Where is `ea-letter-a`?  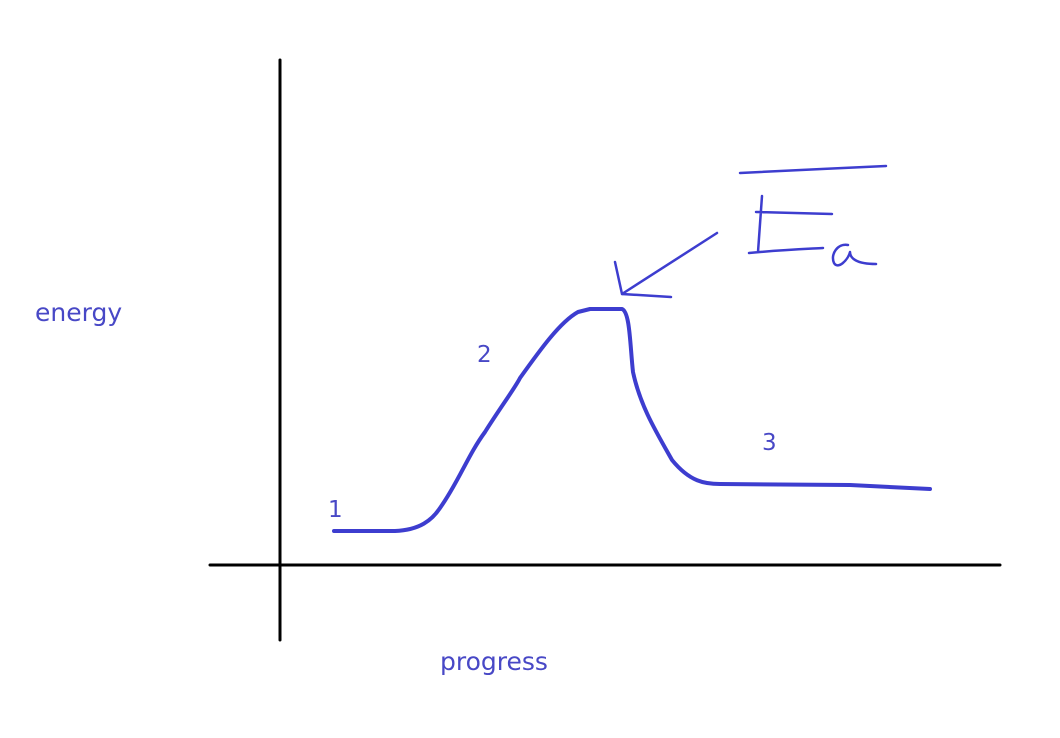 ea-letter-a is located at coordinates (854, 255).